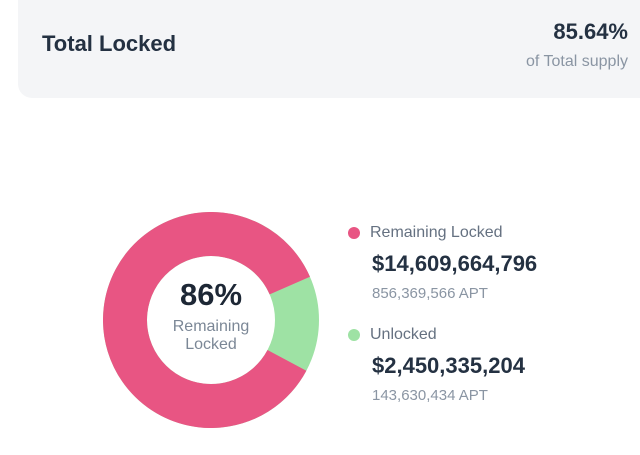  What do you see at coordinates (590, 31) in the screenshot?
I see `total-locked-percent: 85.64%` at bounding box center [590, 31].